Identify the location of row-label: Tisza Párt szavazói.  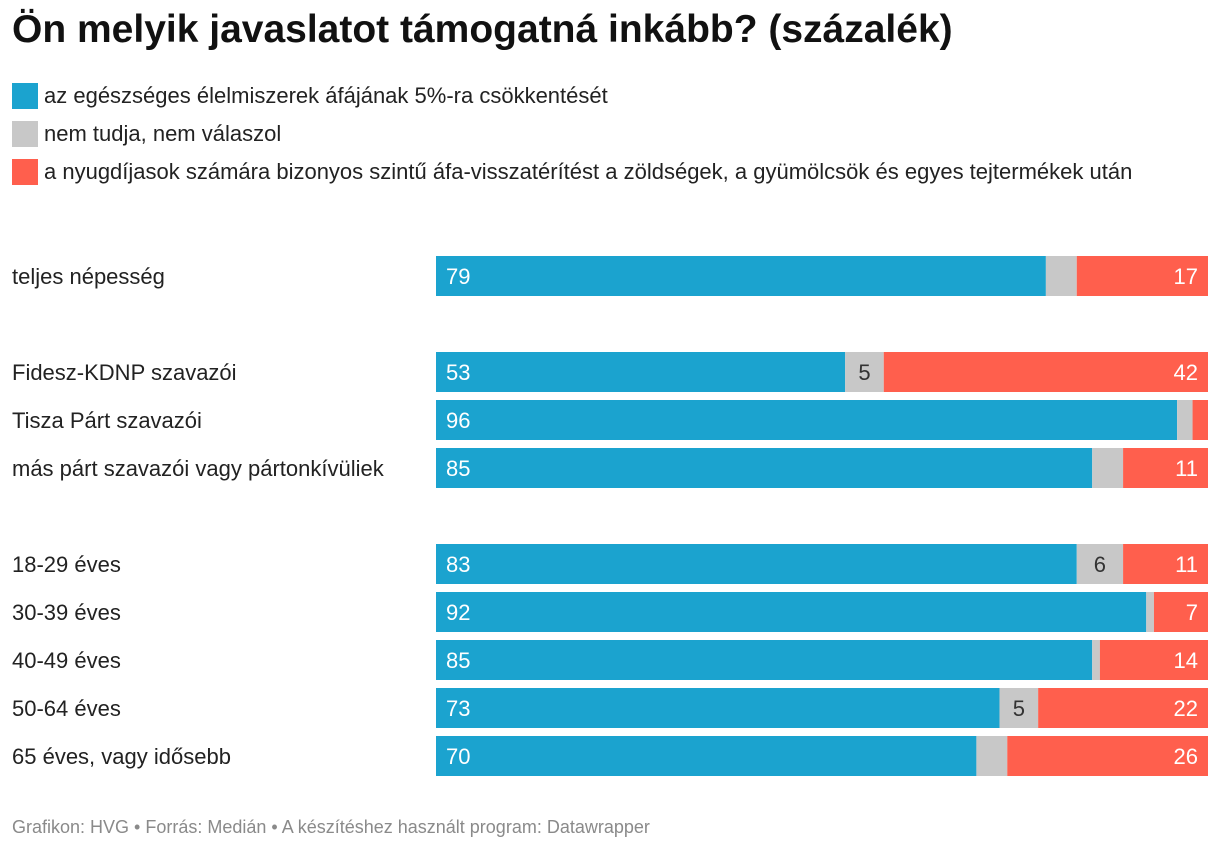
(107, 420).